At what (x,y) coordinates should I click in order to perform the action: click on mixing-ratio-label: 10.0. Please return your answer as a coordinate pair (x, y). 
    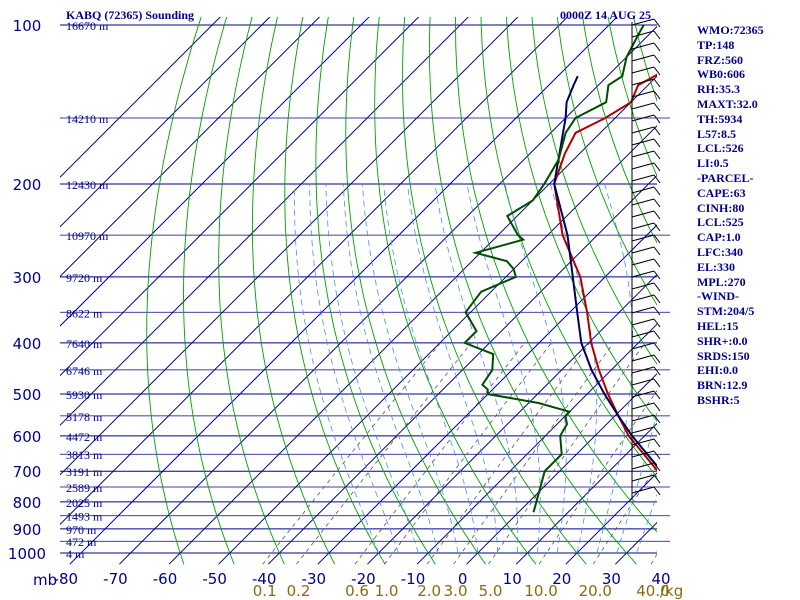
    Looking at the image, I should click on (540, 591).